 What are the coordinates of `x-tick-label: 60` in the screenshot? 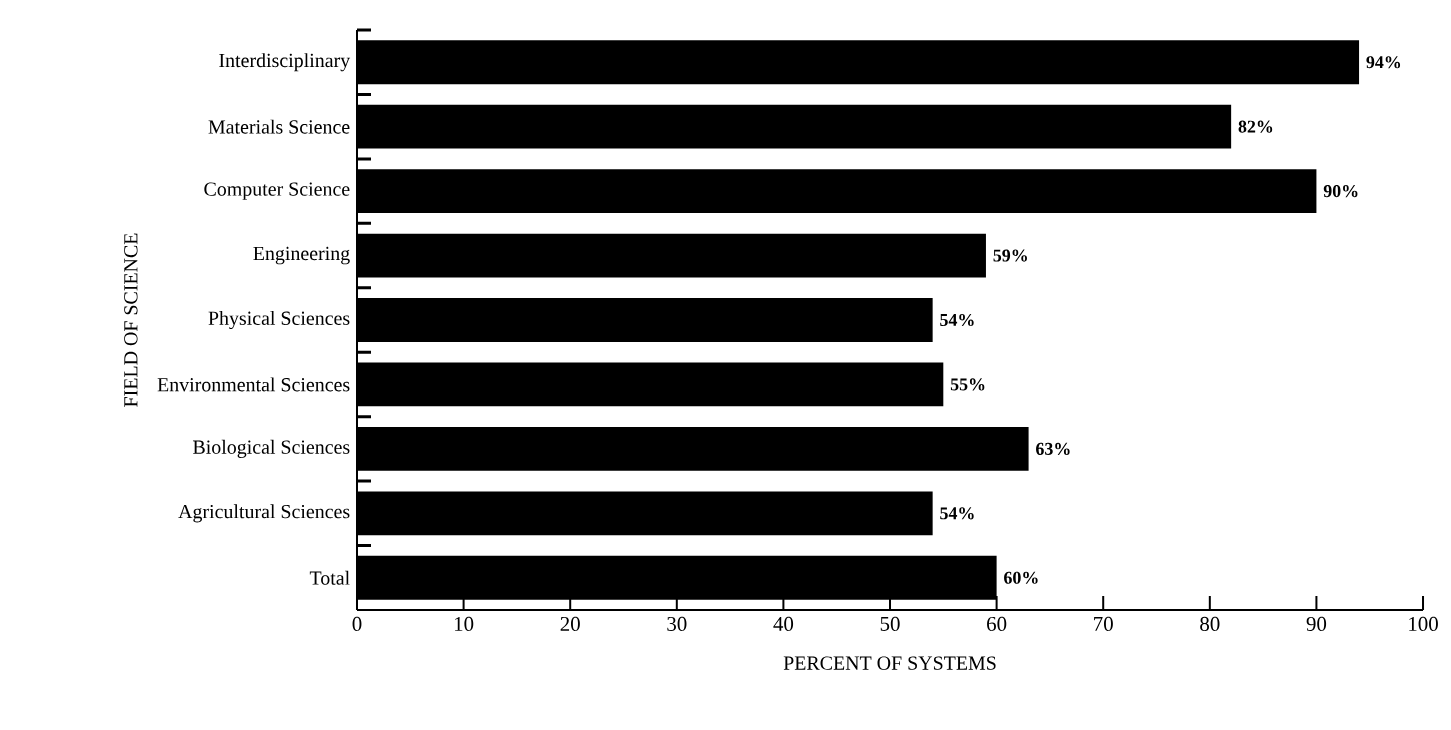 It's located at (997, 623).